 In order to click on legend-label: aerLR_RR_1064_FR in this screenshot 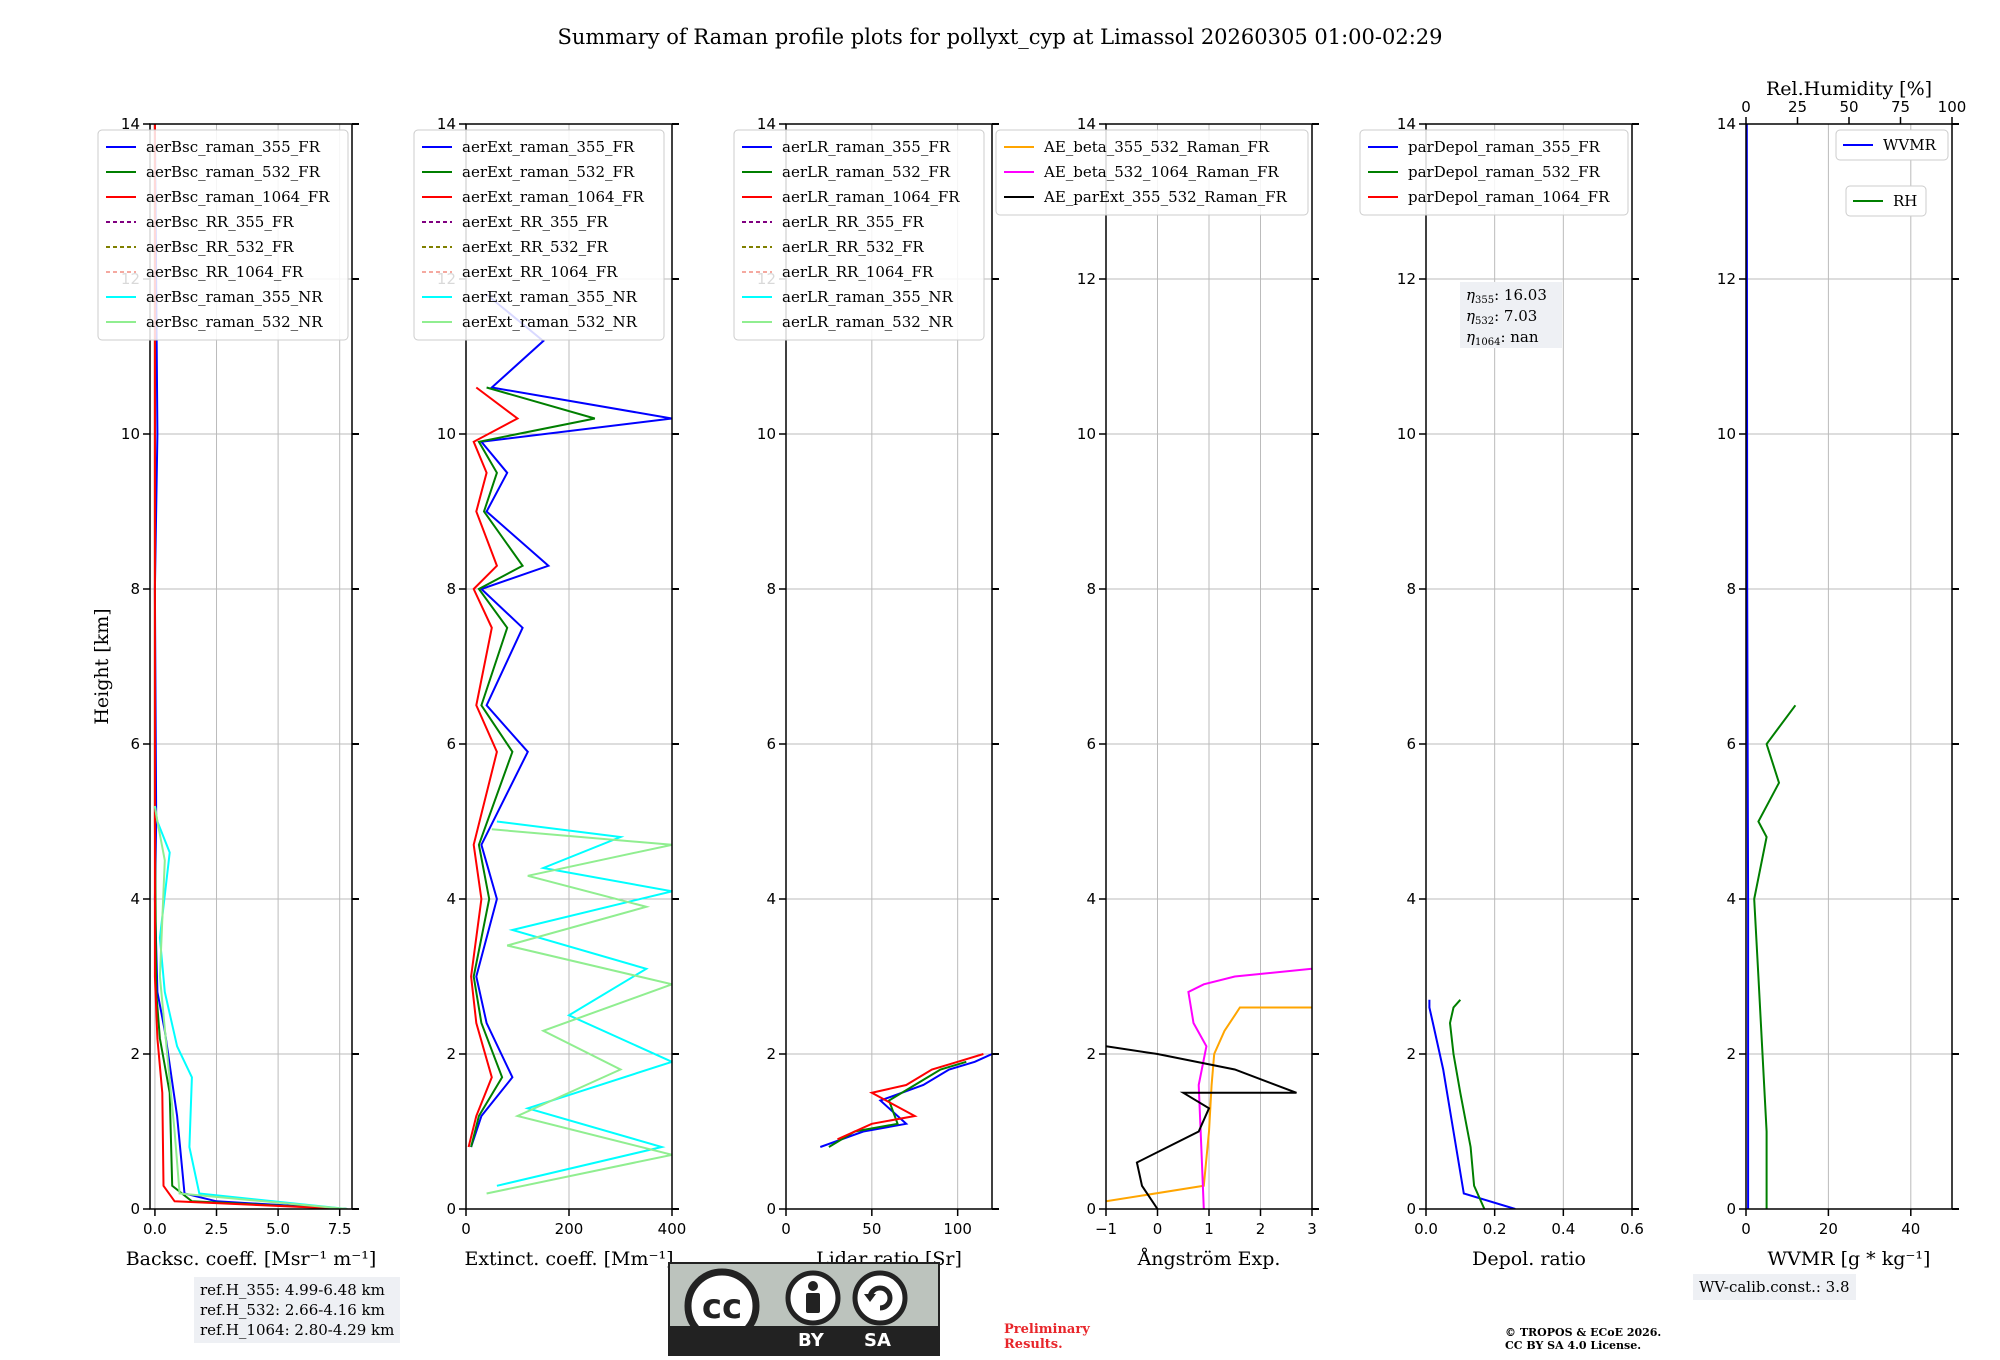, I will do `click(858, 272)`.